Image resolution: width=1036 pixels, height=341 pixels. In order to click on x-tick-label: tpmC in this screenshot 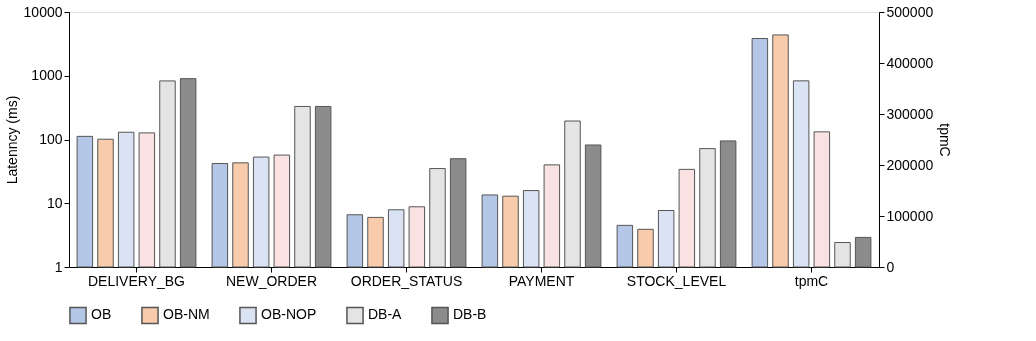, I will do `click(811, 280)`.